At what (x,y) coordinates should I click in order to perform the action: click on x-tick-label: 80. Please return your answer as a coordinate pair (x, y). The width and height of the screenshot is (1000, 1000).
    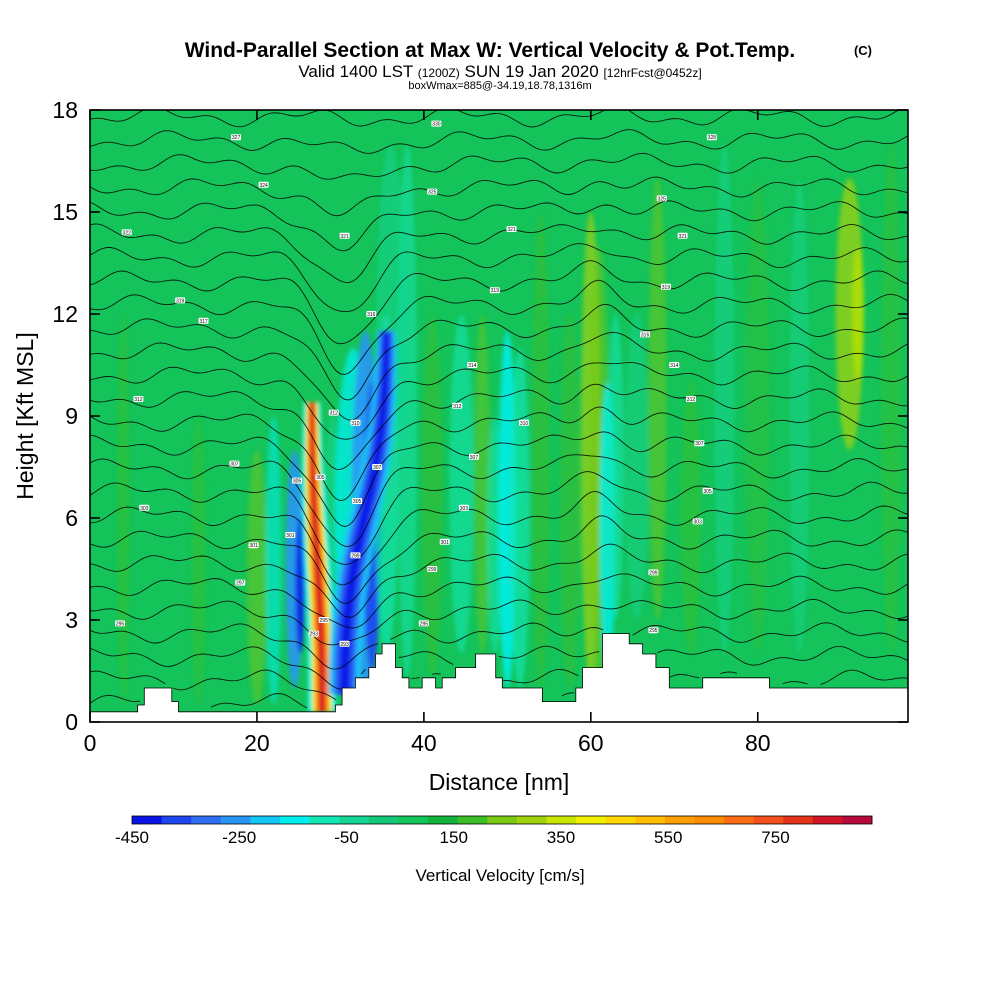
    Looking at the image, I should click on (758, 743).